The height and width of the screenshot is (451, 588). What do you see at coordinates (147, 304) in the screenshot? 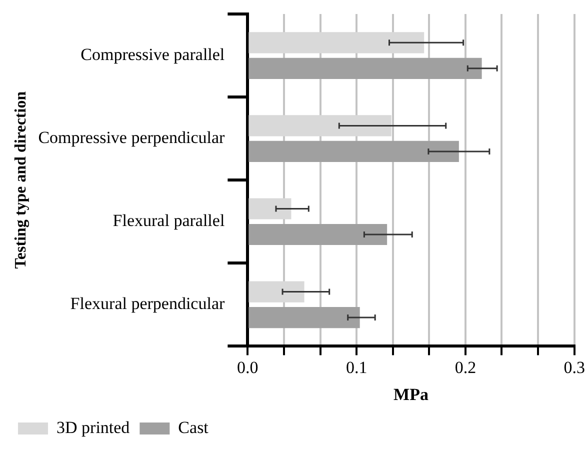
I see `y-tick-label: Flexural perpendicular` at bounding box center [147, 304].